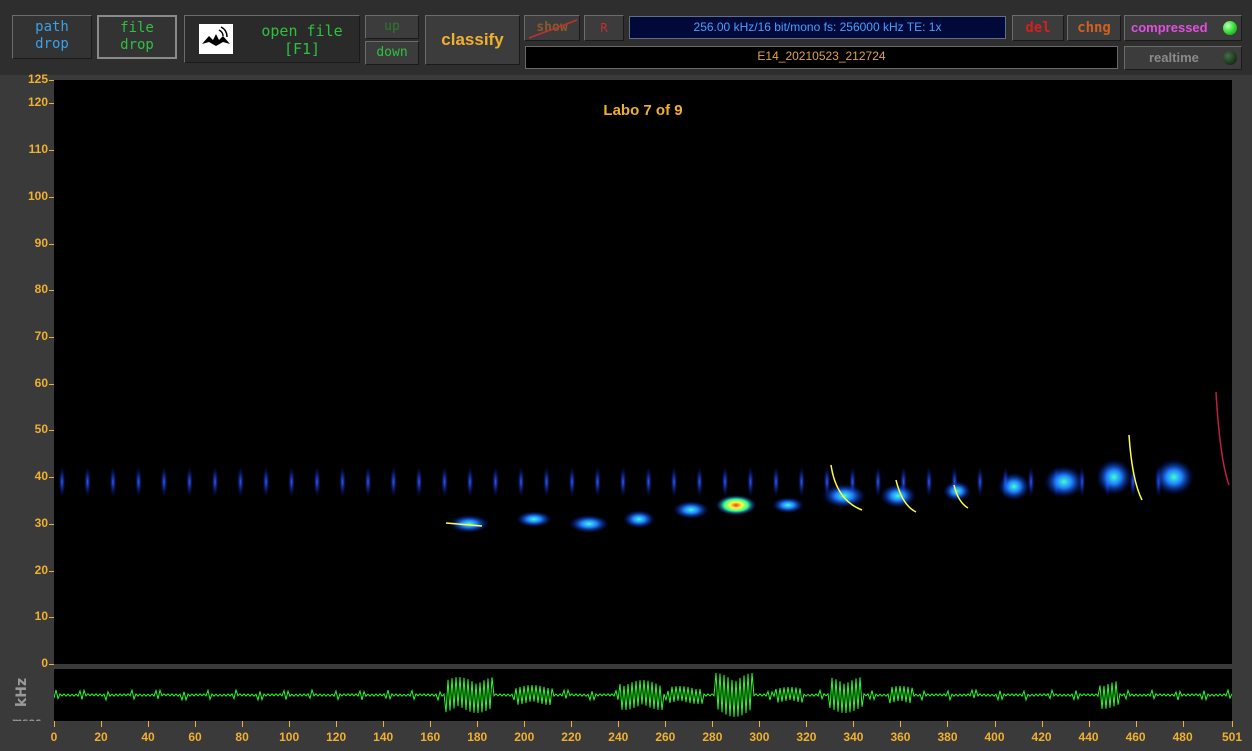 The height and width of the screenshot is (751, 1252). I want to click on file-drop-label-1: file, so click(137, 28).